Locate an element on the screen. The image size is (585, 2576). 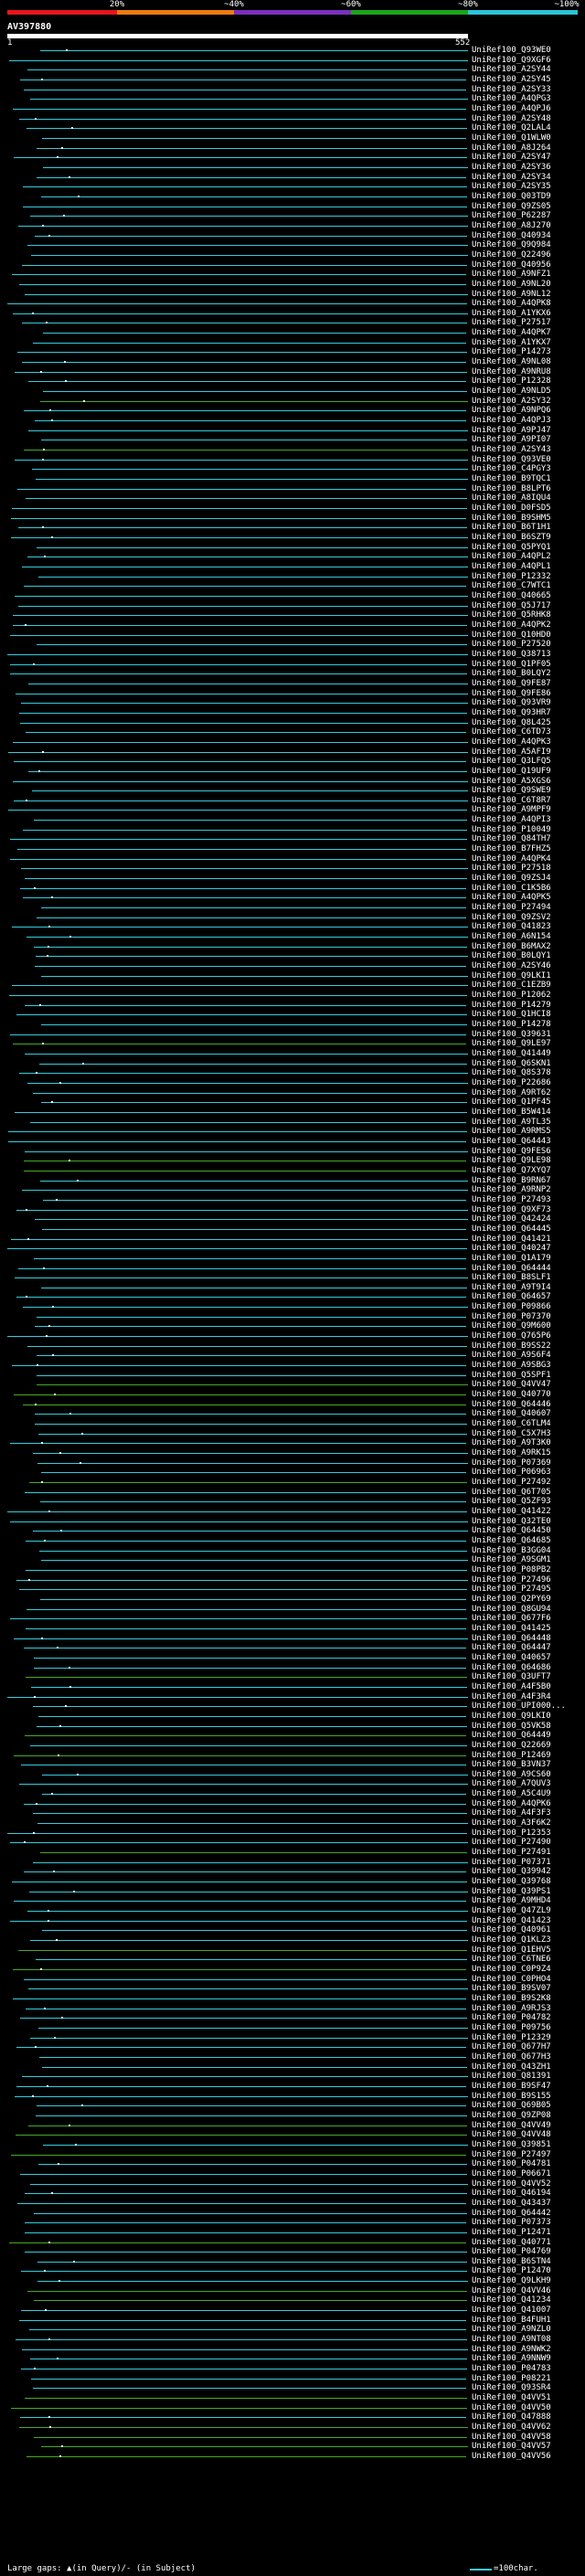
hit-id-link: UniRef100_Q1WLW0 is located at coordinates (512, 138).